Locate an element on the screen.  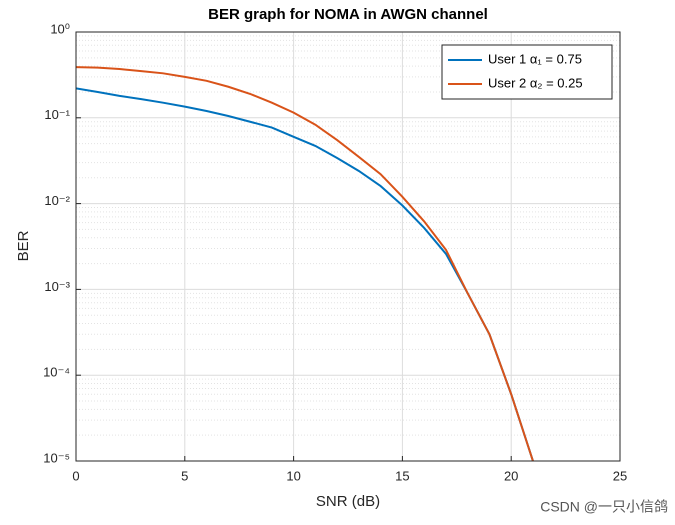
x-axis-label: SNR (dB) is located at coordinates (348, 501).